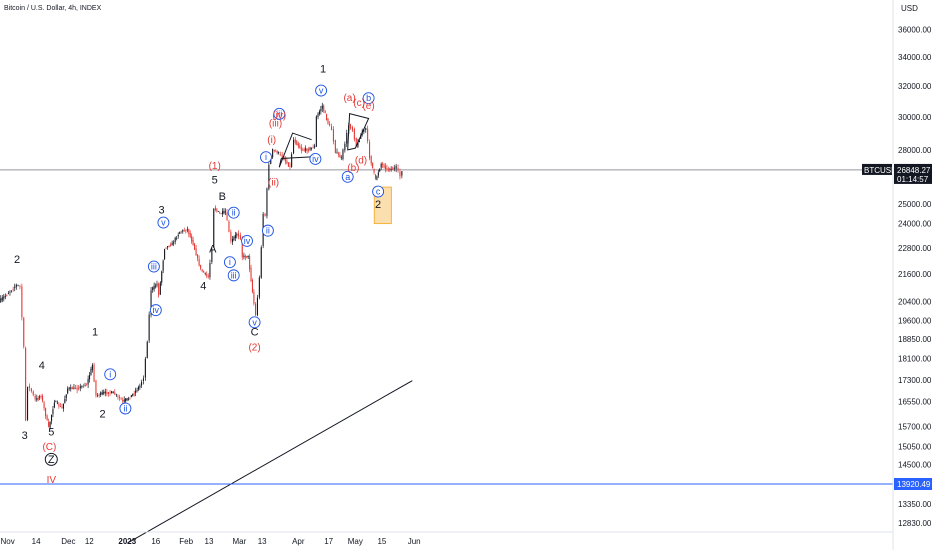  What do you see at coordinates (915, 339) in the screenshot?
I see `price-tick-label: 18850.00` at bounding box center [915, 339].